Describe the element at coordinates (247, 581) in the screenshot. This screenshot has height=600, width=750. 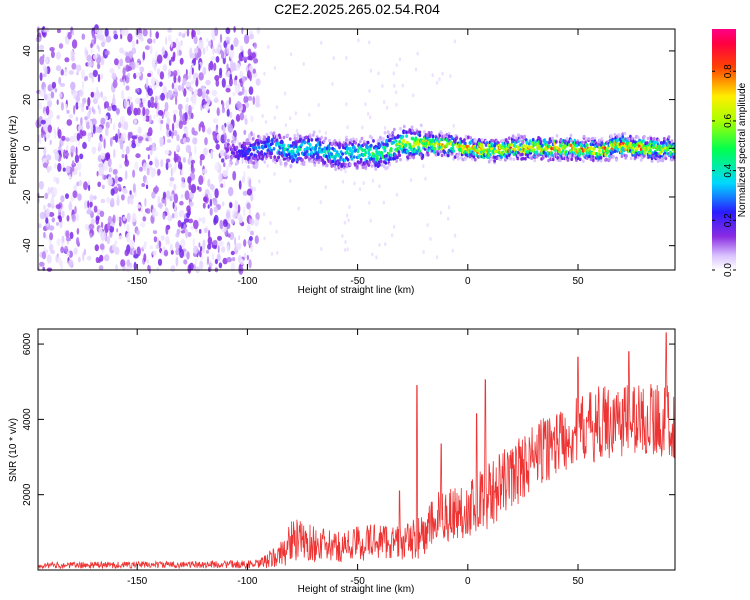
I see `x-tick-label: -100` at that location.